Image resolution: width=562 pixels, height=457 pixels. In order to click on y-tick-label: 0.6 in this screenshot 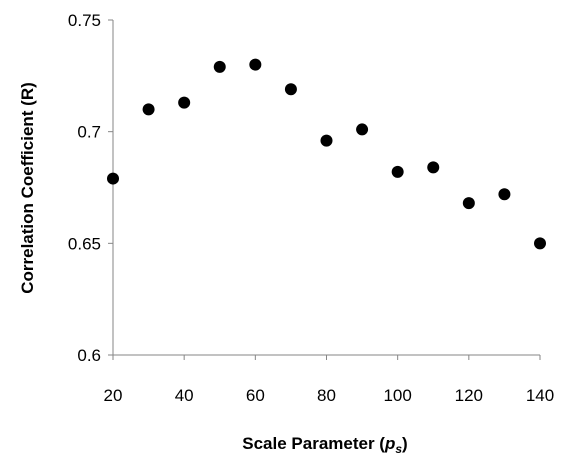, I will do `click(89, 355)`.